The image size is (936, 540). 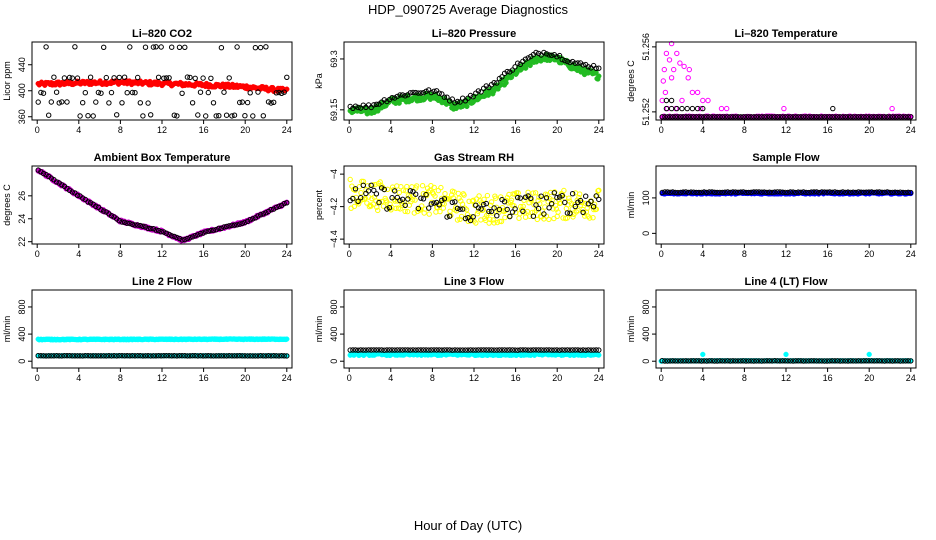 What do you see at coordinates (204, 130) in the screenshot?
I see `x-tick-label: 16` at bounding box center [204, 130].